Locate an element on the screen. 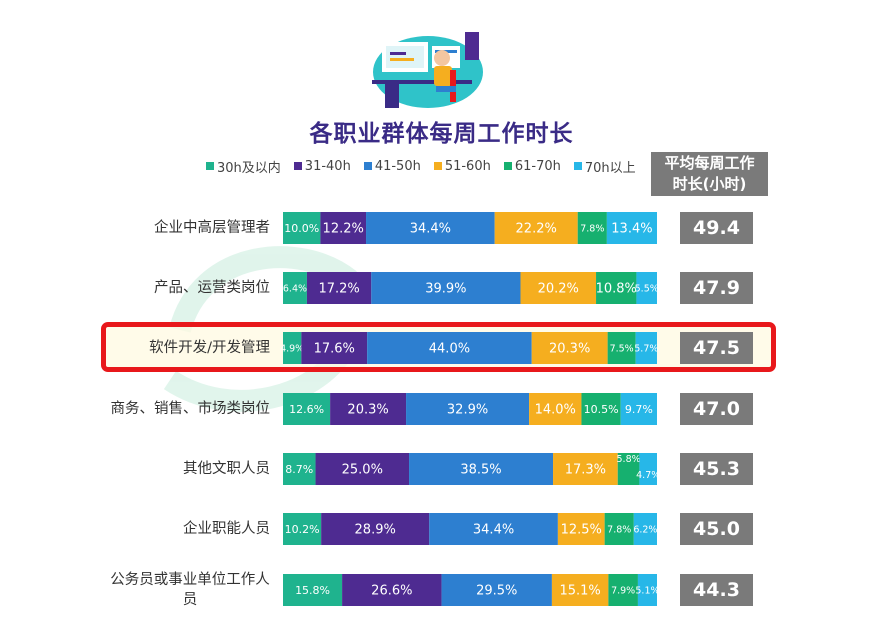 This screenshot has height=620, width=883. legend-item: 31-40h is located at coordinates (322, 166).